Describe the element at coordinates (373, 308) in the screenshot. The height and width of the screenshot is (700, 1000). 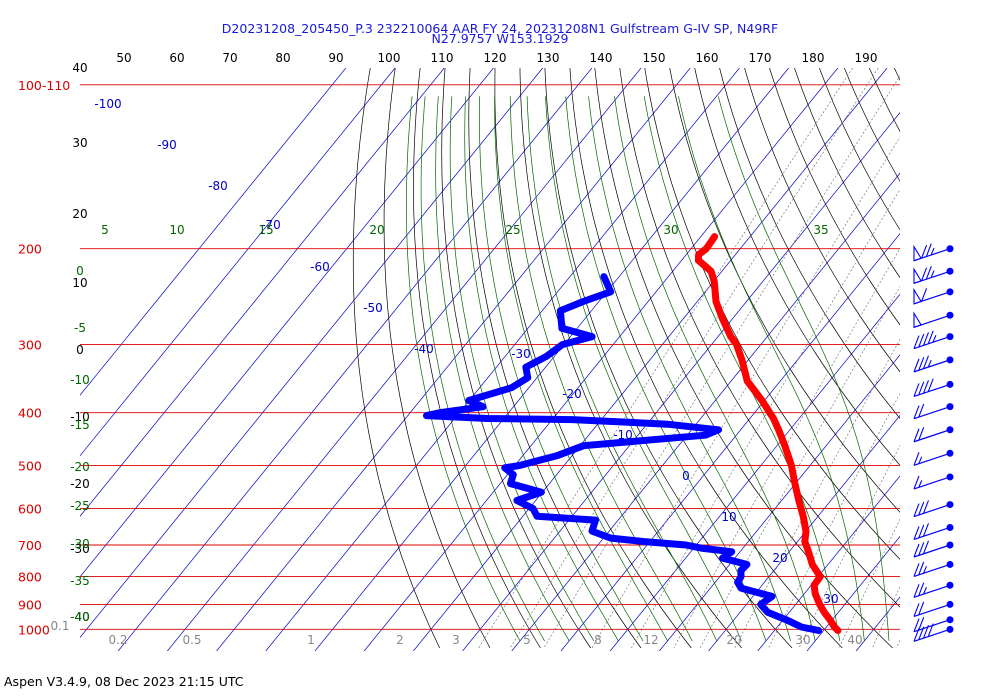
I see `isotherm-label: -50` at that location.